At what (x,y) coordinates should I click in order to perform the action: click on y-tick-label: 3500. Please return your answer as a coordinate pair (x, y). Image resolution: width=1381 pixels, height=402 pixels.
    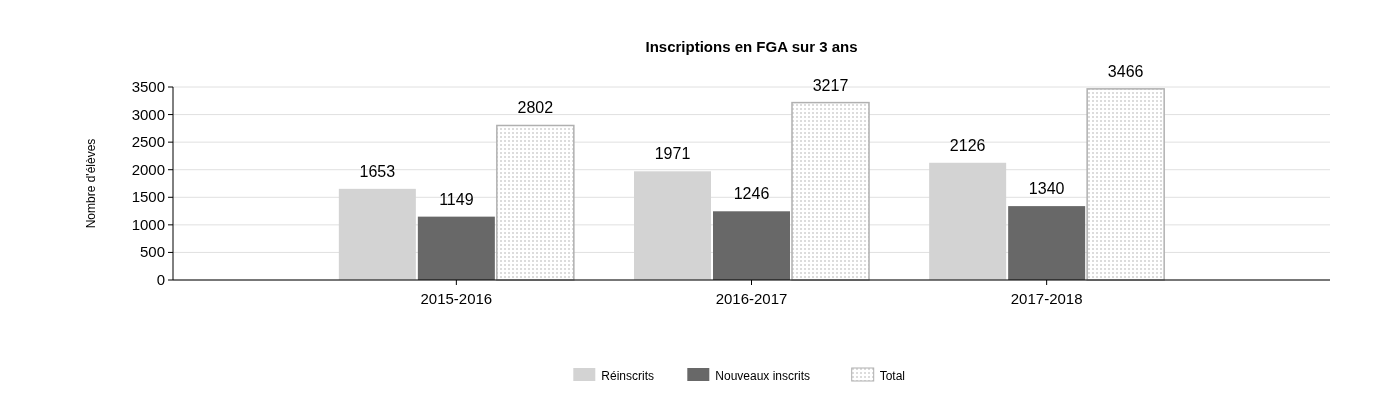
    Looking at the image, I should click on (148, 86).